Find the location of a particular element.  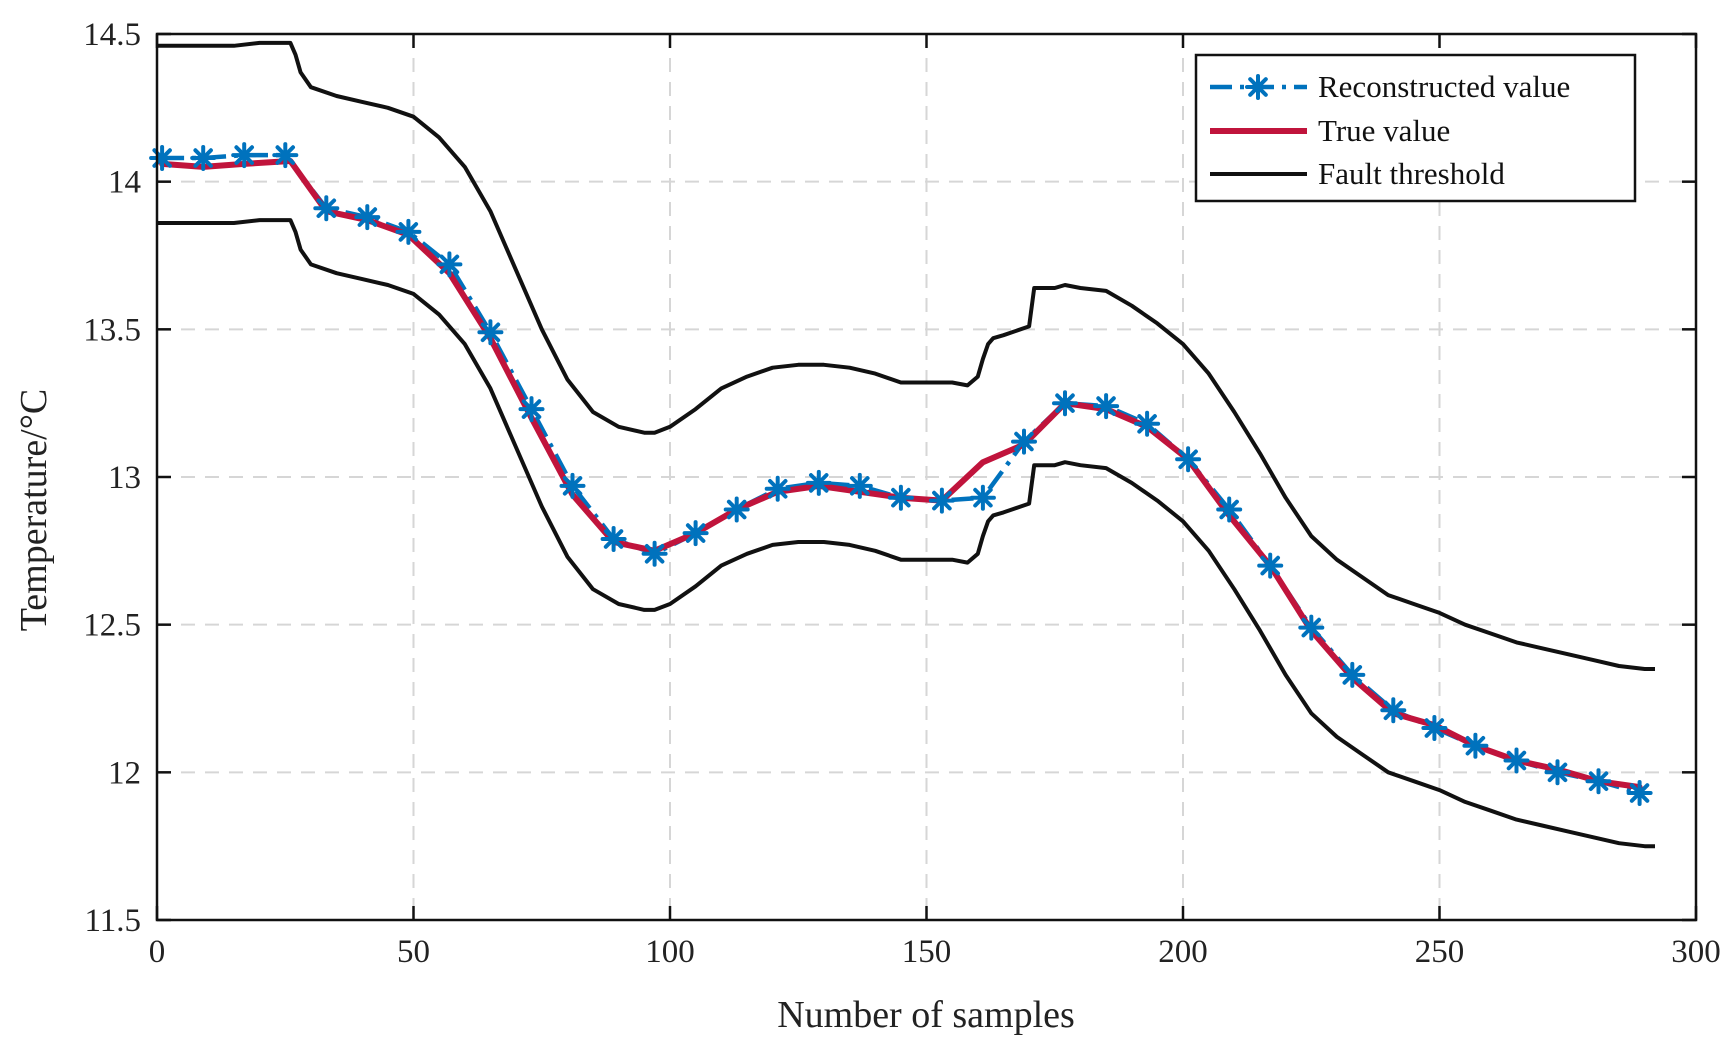

legend-label-true: True value is located at coordinates (1384, 130).